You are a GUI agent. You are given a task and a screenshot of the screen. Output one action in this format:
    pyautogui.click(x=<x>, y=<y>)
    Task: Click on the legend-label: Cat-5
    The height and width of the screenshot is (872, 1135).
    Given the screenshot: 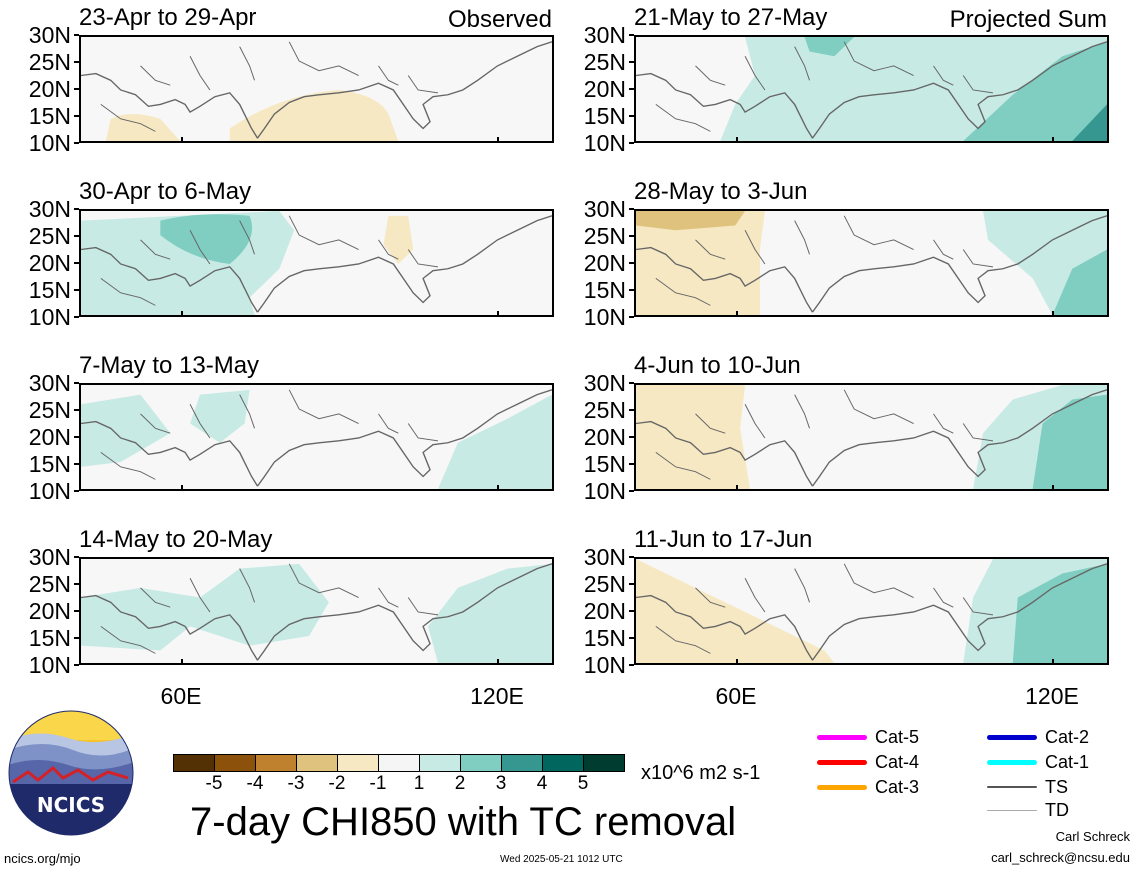 What is the action you would take?
    pyautogui.click(x=897, y=737)
    